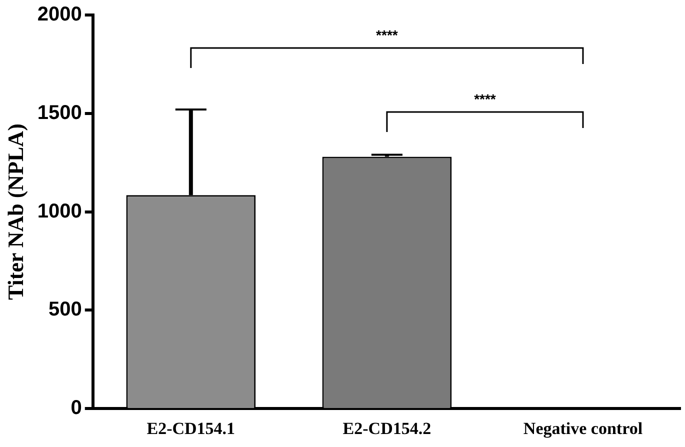 The image size is (685, 447). I want to click on y-axis-title: Titer NAb (NPLA), so click(15, 212).